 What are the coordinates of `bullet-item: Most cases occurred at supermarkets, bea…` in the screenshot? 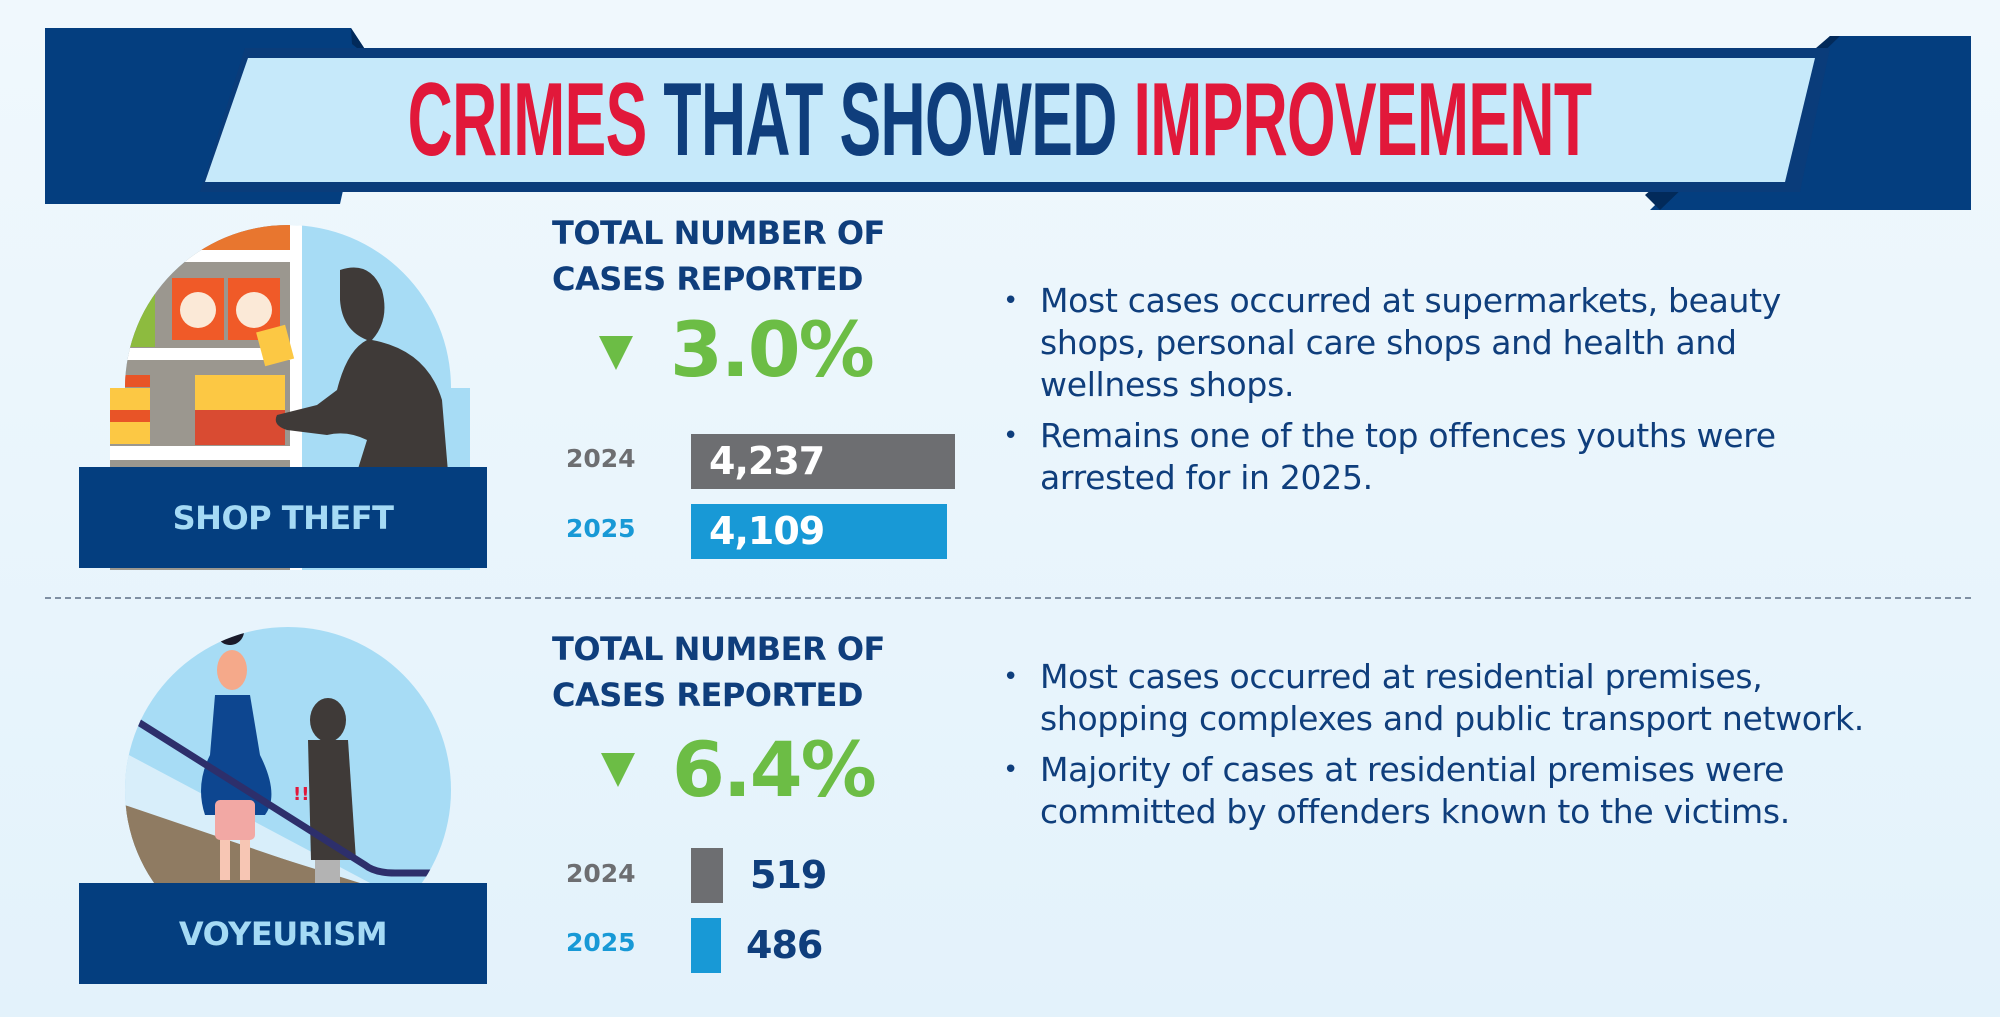 It's located at (1392, 343).